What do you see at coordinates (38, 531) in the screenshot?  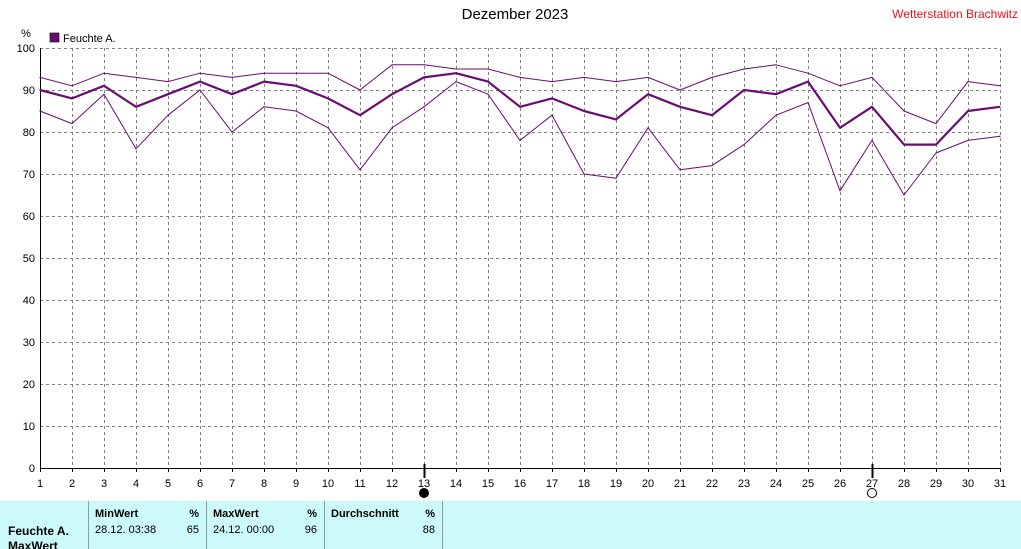 I see `stats-row-label: Feuchte A.` at bounding box center [38, 531].